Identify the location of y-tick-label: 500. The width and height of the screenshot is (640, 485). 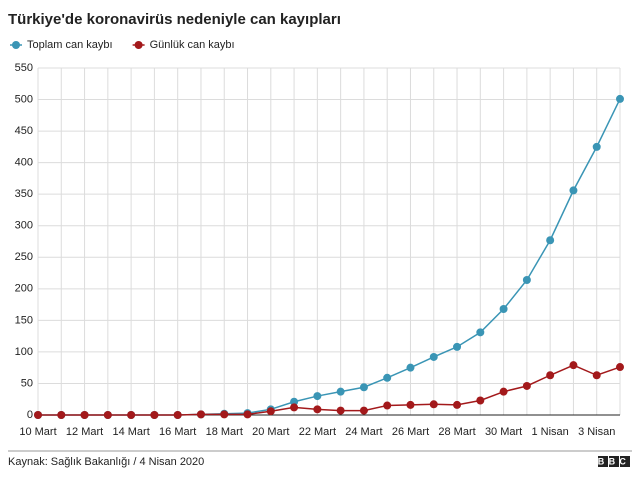
(24, 99).